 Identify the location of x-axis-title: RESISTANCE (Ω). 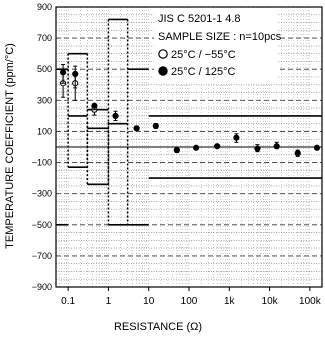
(158, 327).